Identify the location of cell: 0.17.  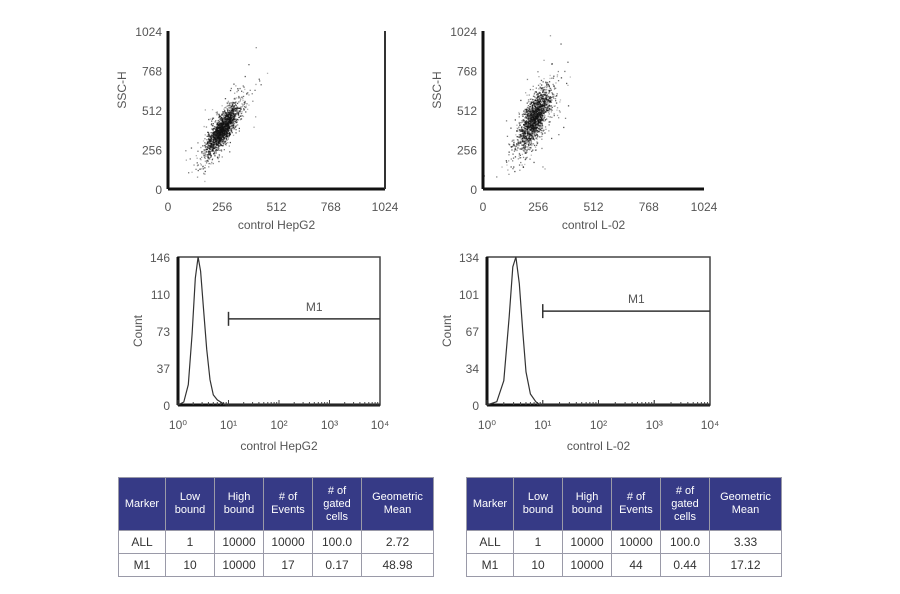
(337, 565).